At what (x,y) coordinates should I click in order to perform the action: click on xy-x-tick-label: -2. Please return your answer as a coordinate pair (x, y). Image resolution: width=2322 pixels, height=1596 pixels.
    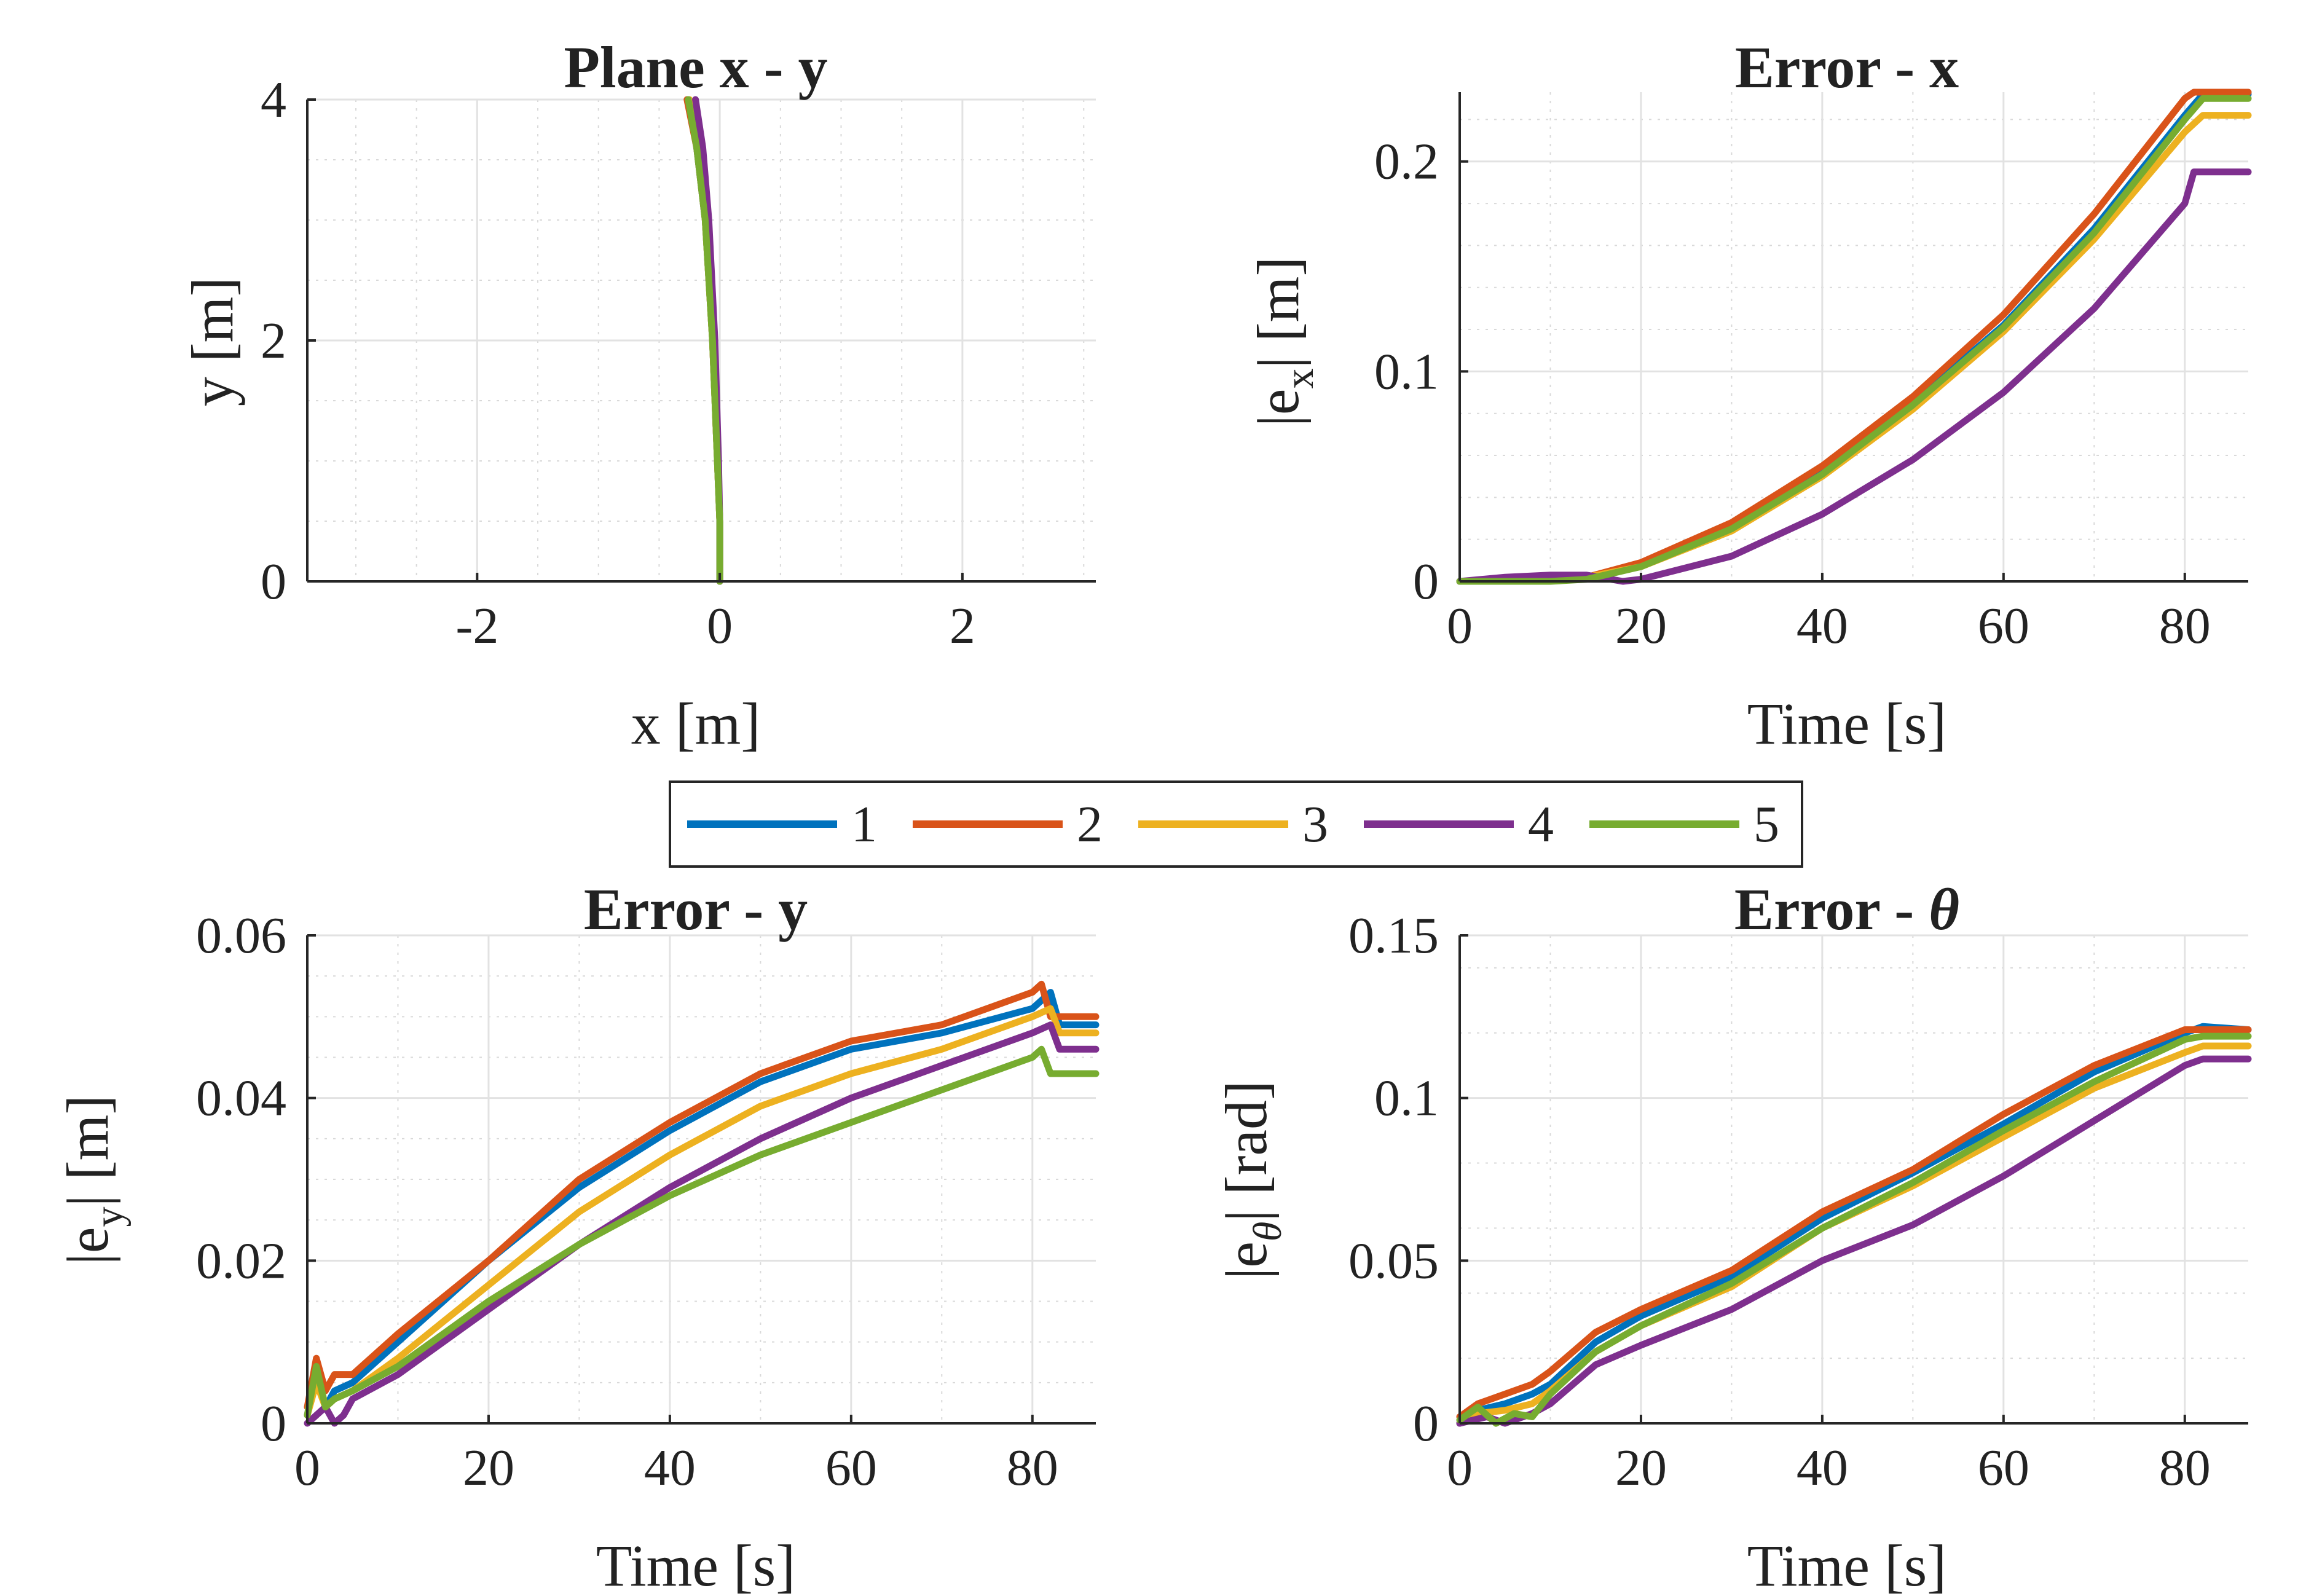
    Looking at the image, I should click on (476, 626).